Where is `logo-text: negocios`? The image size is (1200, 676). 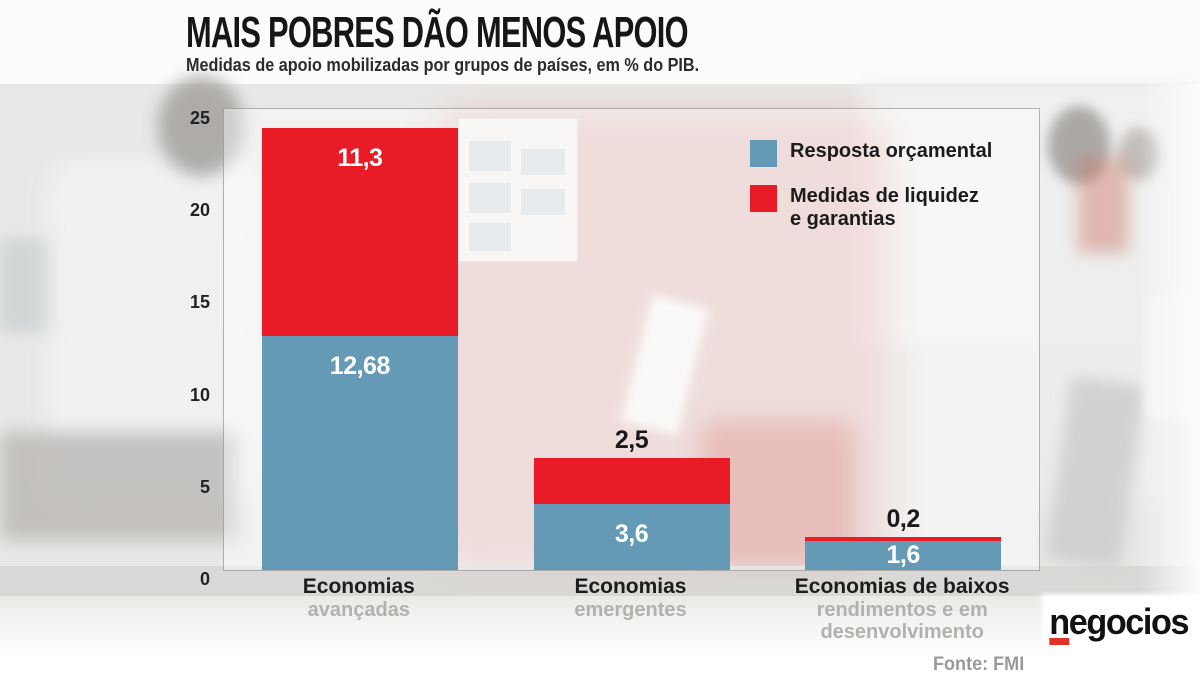 logo-text: negocios is located at coordinates (1119, 623).